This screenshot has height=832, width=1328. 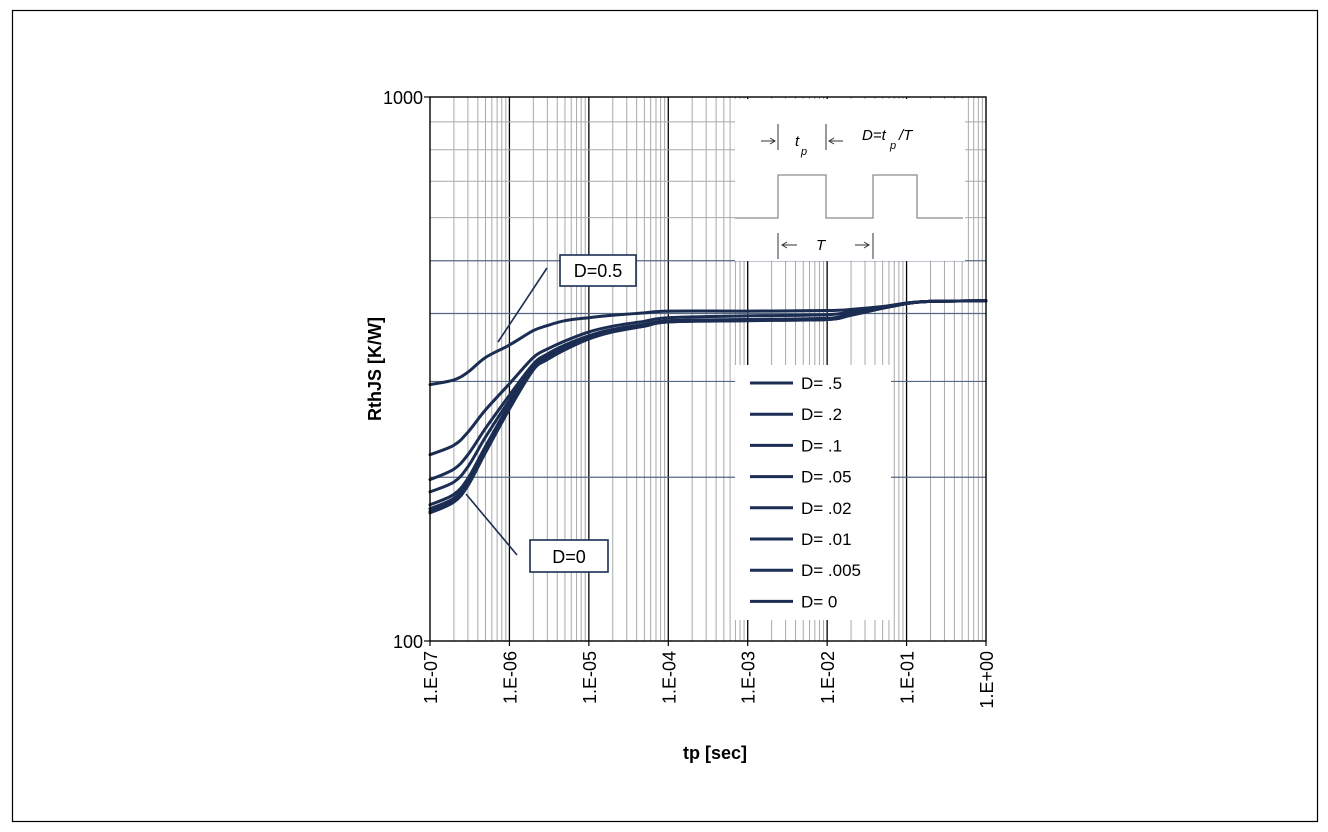 I want to click on legend-item-d-005: D= .005, so click(x=805, y=570).